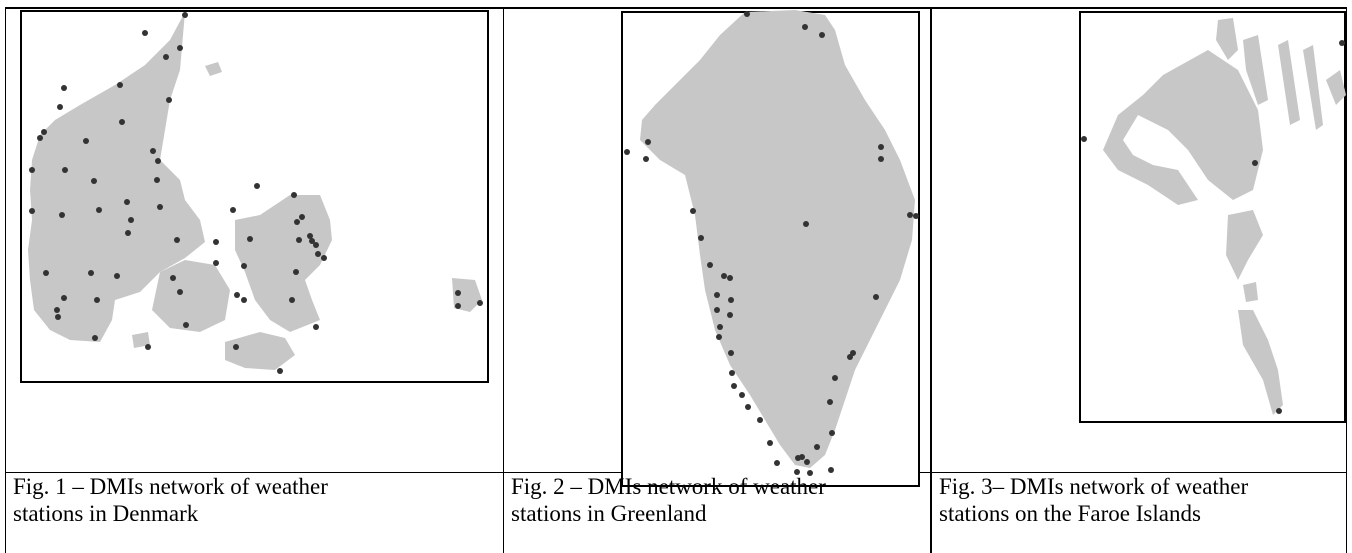 This screenshot has height=553, width=1352. Describe the element at coordinates (1094, 486) in the screenshot. I see `caption-fig3-line1: Fig. 3– DMIs network of weather` at that location.